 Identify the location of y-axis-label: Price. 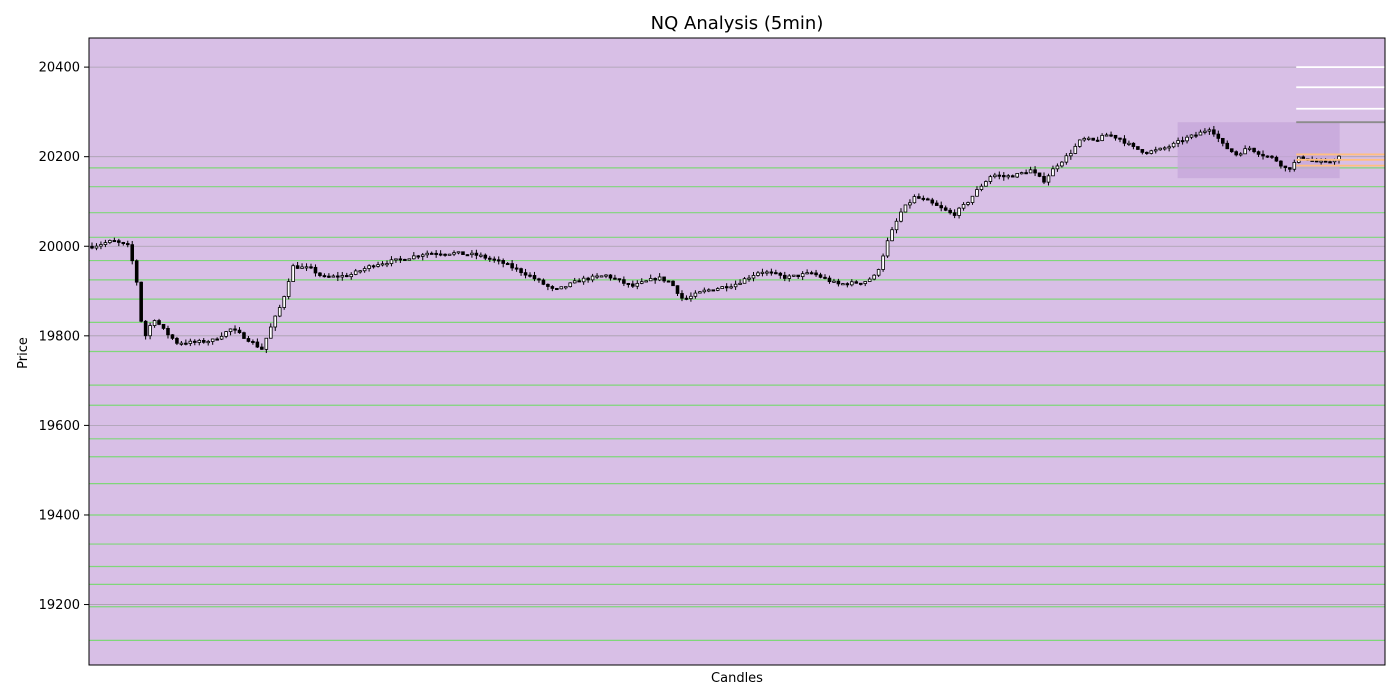
(23, 353).